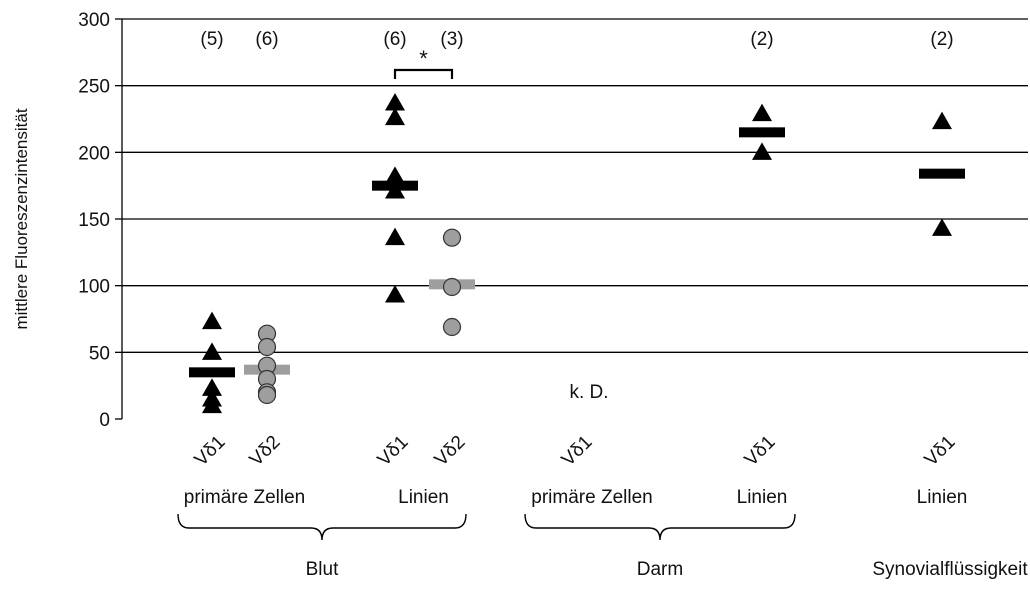 Image resolution: width=1030 pixels, height=589 pixels. What do you see at coordinates (94, 20) in the screenshot?
I see `y-tick-label: 300` at bounding box center [94, 20].